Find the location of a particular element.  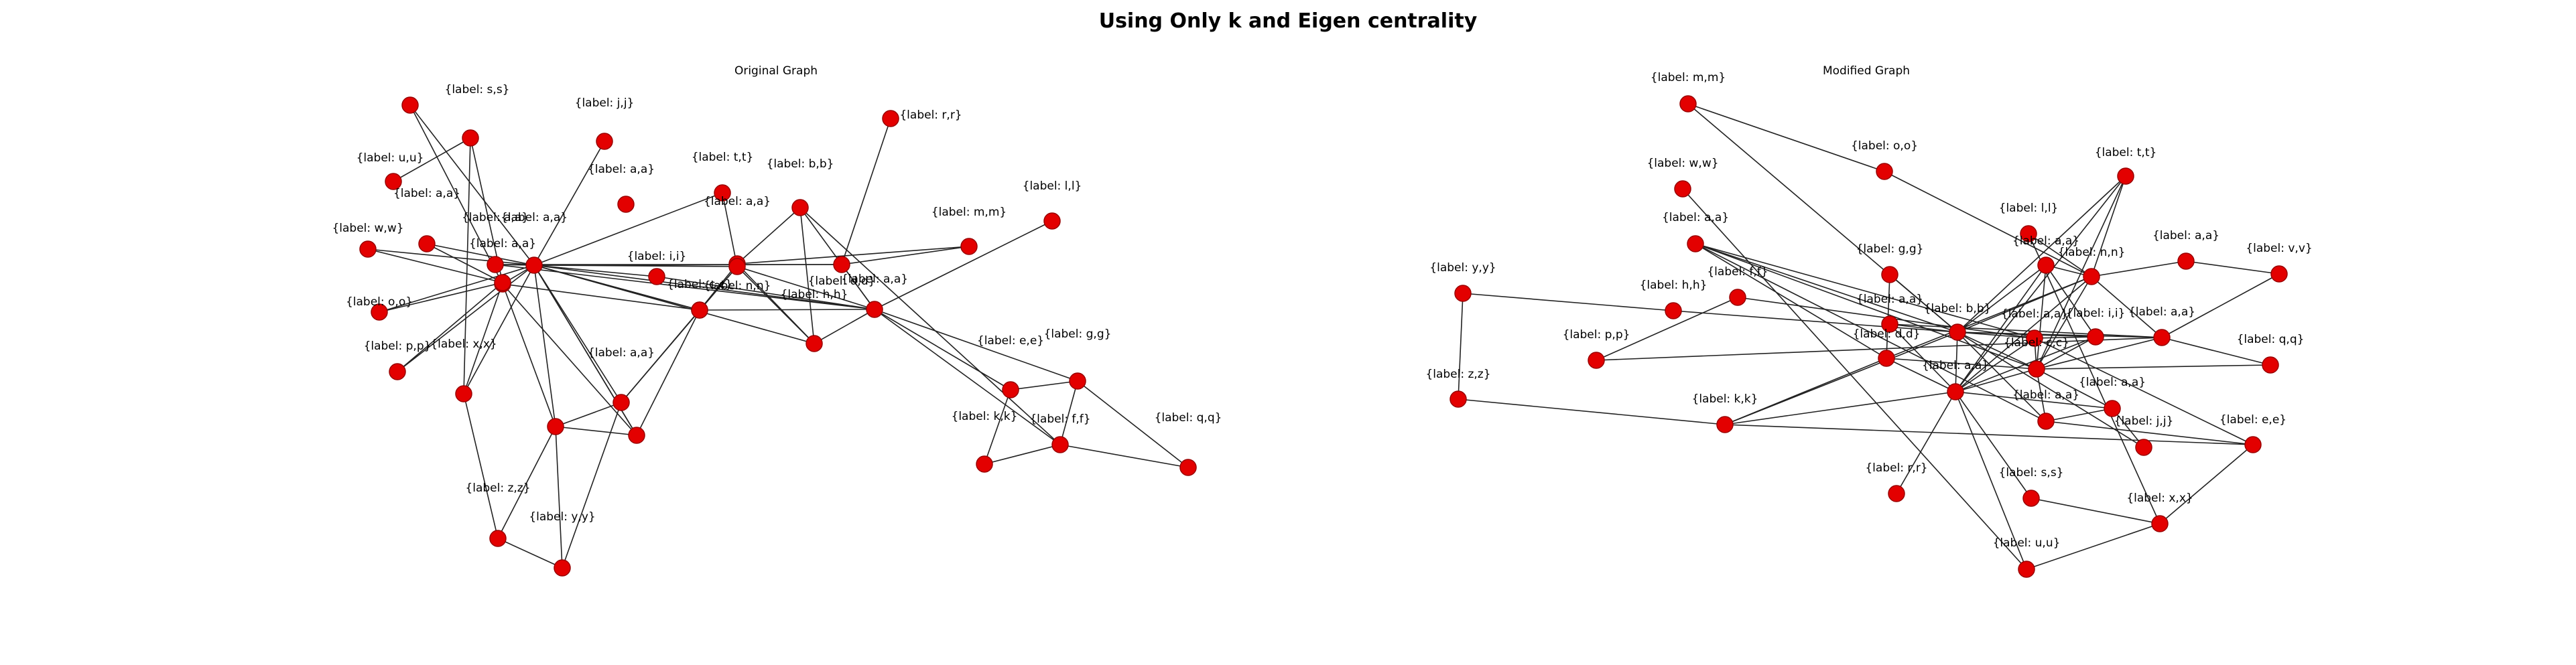

node-label: {label: j,j} is located at coordinates (605, 103).